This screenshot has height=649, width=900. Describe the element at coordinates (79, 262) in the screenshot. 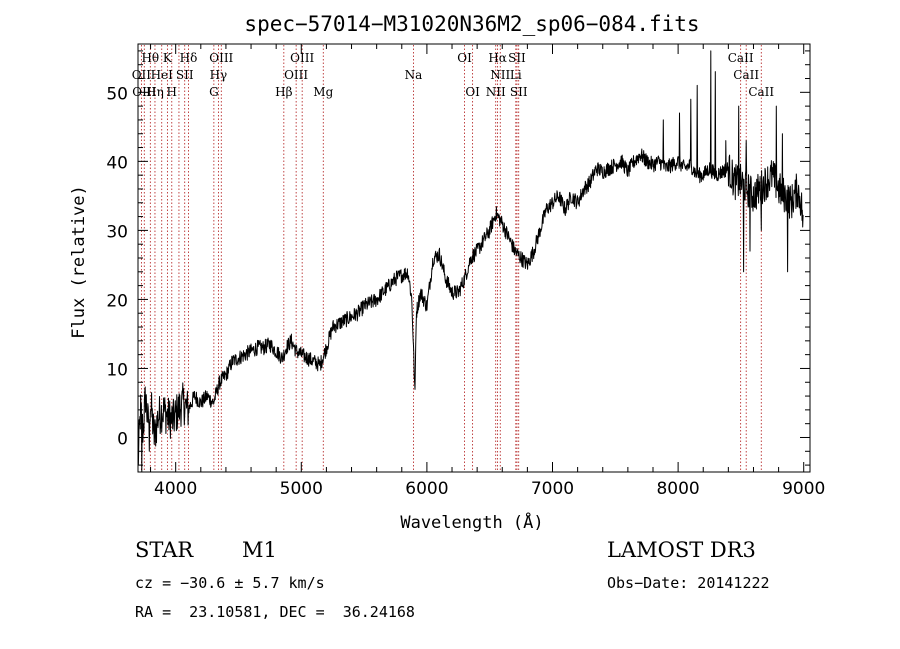

I see `y-axis-label: Flux (relative)` at that location.